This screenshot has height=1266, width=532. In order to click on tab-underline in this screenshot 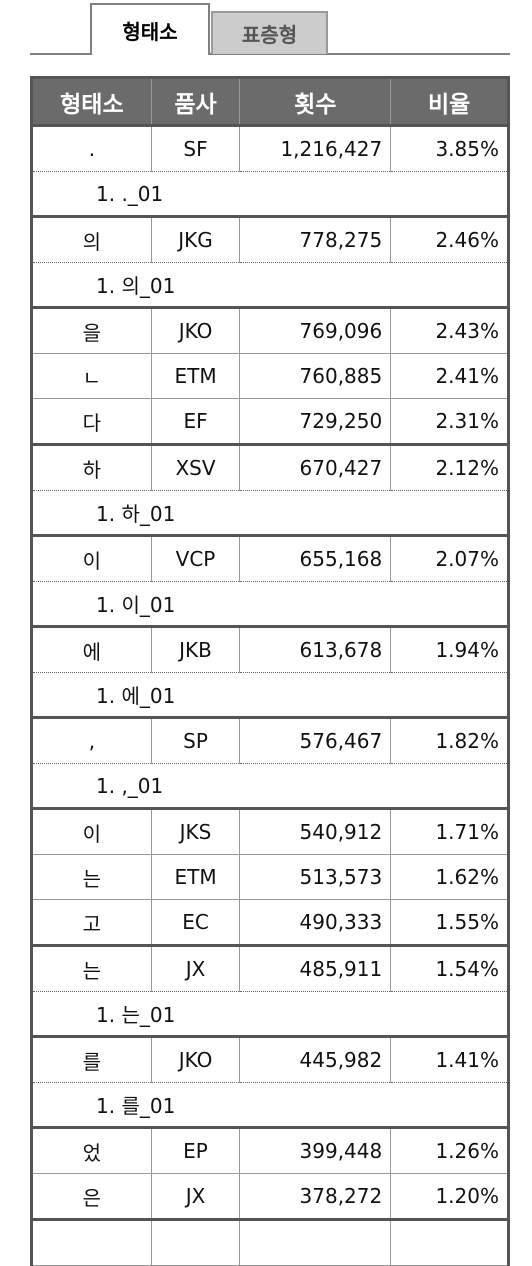, I will do `click(270, 54)`.